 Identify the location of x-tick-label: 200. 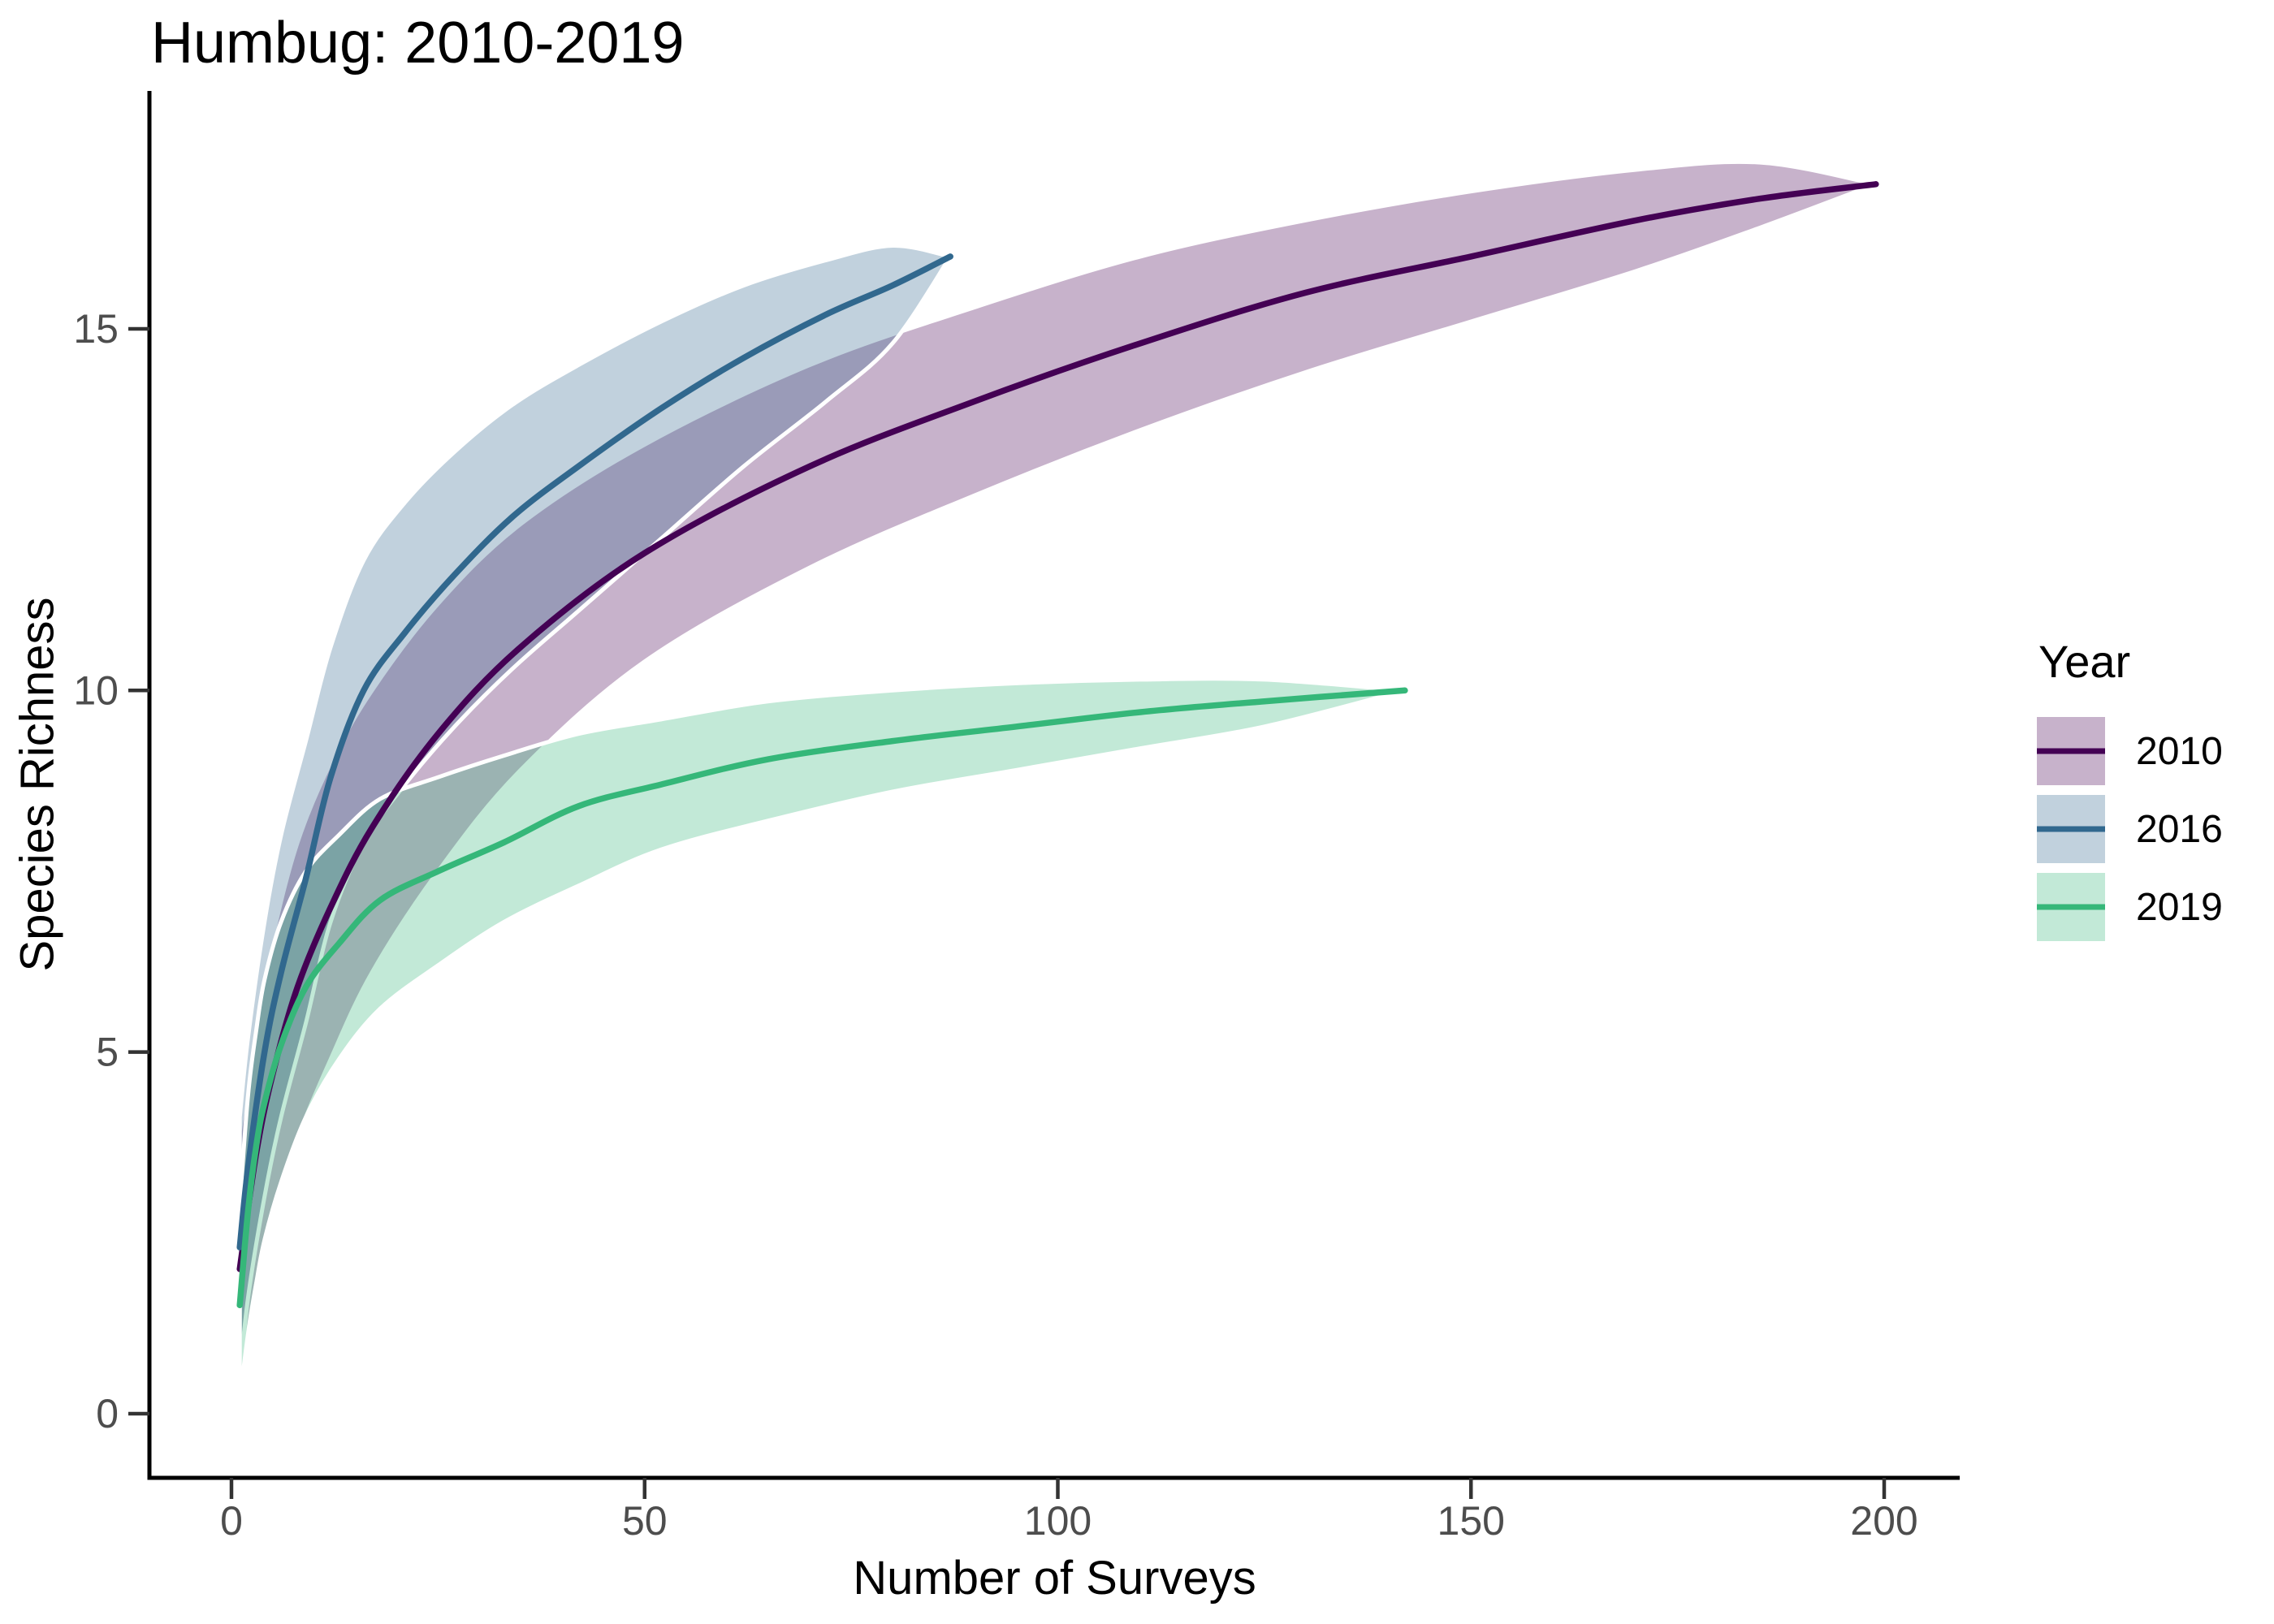
(1883, 1521).